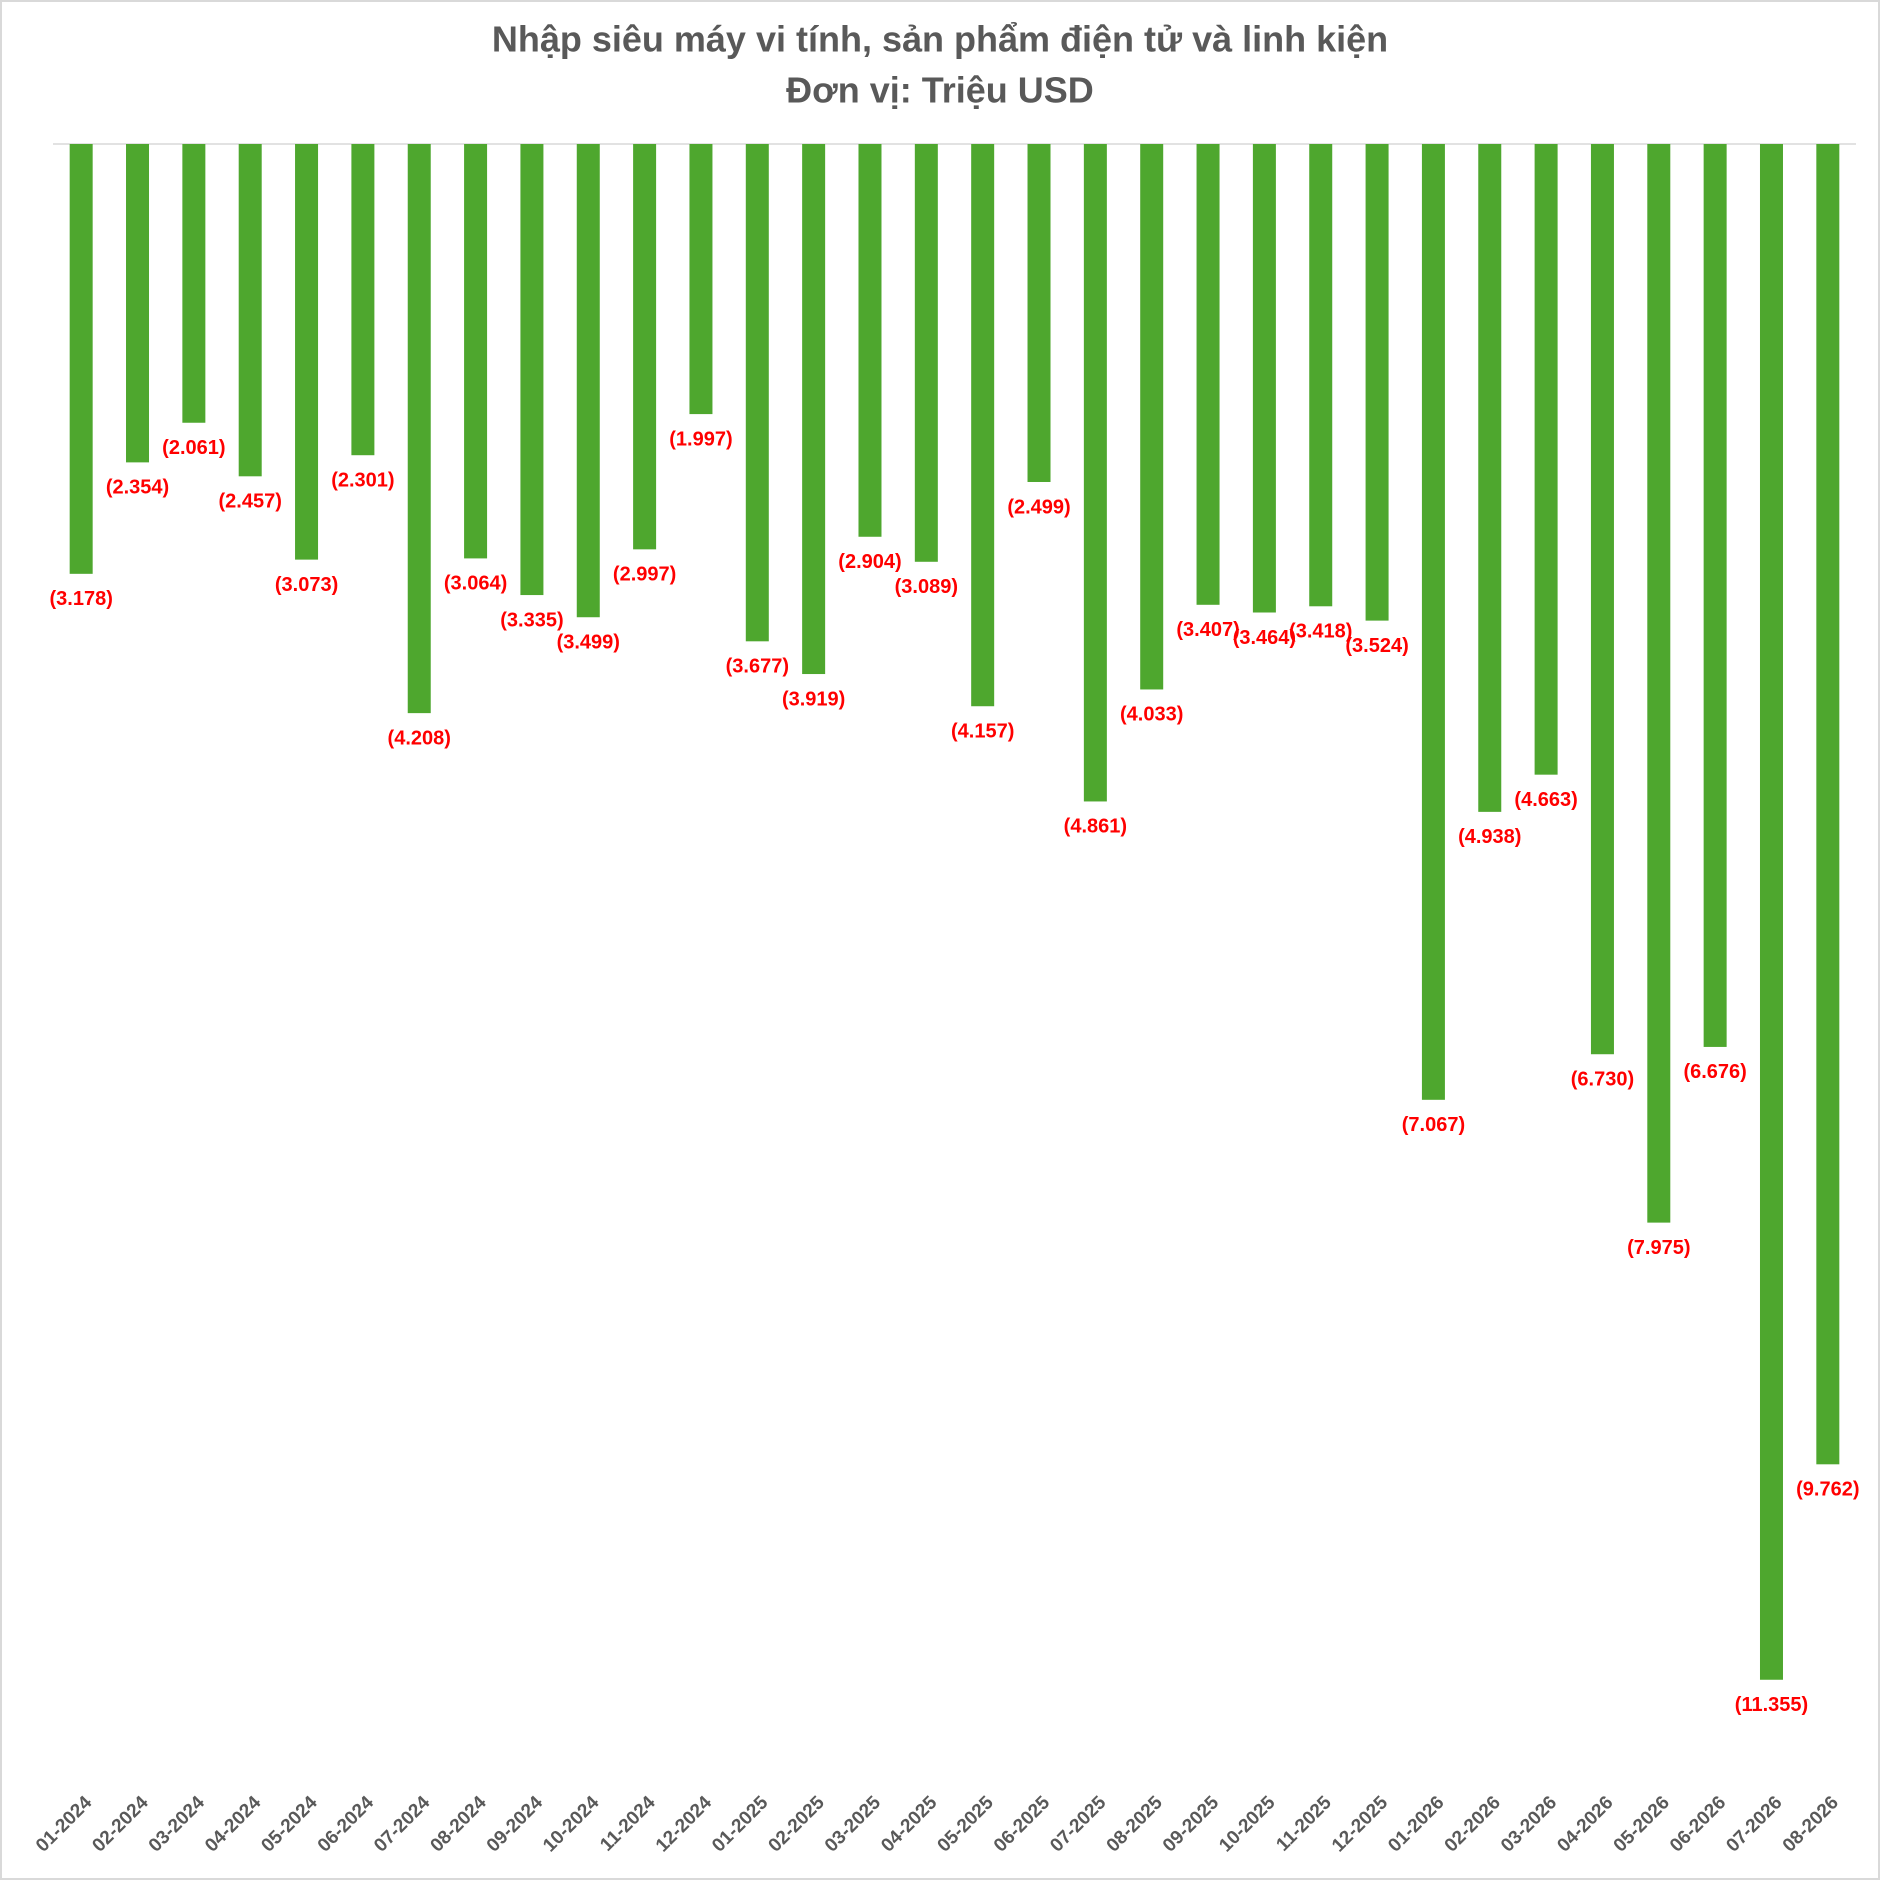 The image size is (1880, 1880). What do you see at coordinates (940, 90) in the screenshot?
I see `chart-subtitle: Đơn vị: Triệu USD` at bounding box center [940, 90].